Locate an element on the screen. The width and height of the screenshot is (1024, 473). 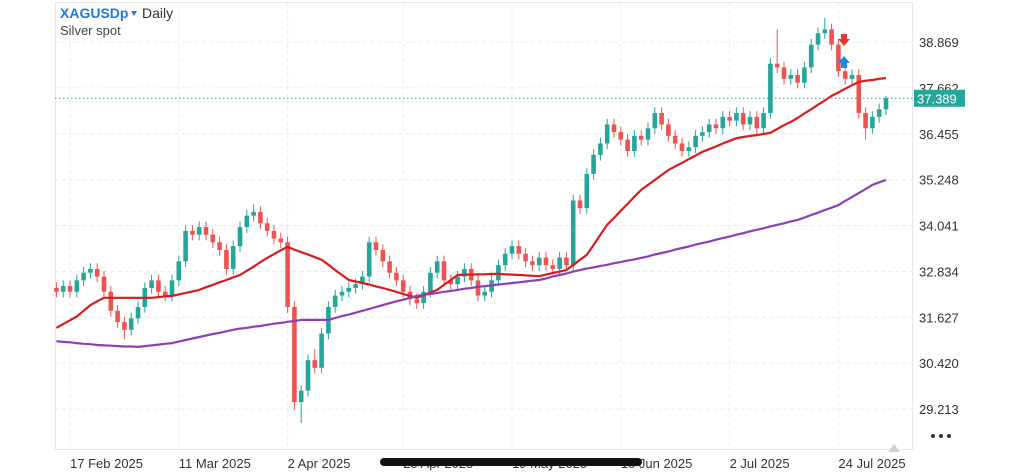
symbol-dropdown is located at coordinates (134, 13).